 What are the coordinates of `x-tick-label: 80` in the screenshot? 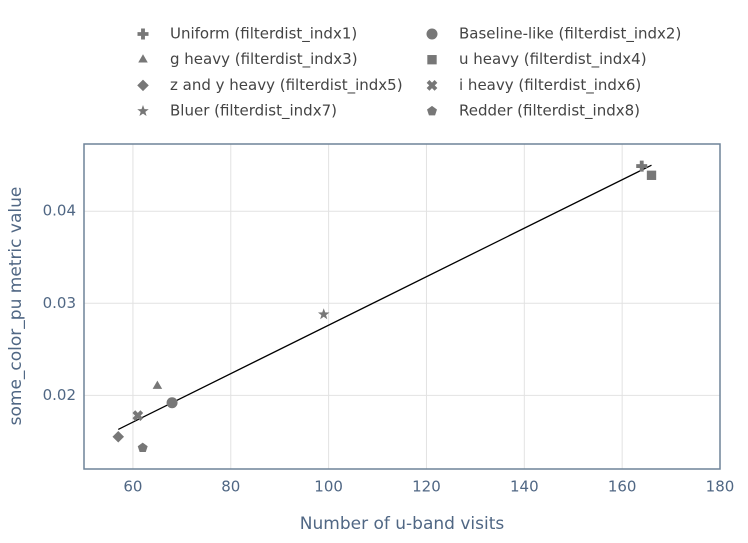 It's located at (230, 487).